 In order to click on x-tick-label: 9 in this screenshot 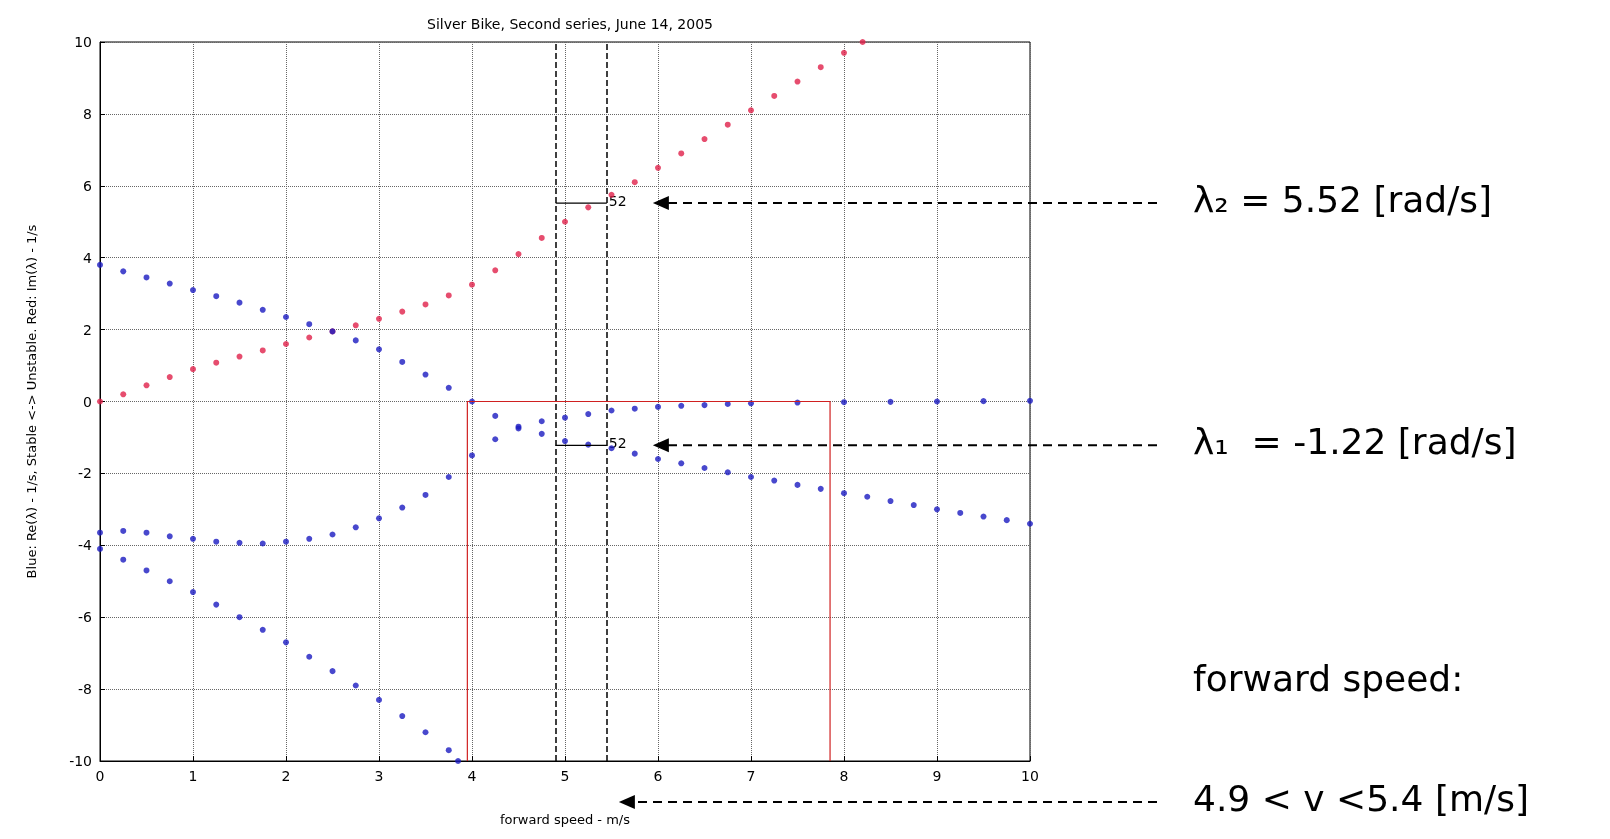, I will do `click(937, 776)`.